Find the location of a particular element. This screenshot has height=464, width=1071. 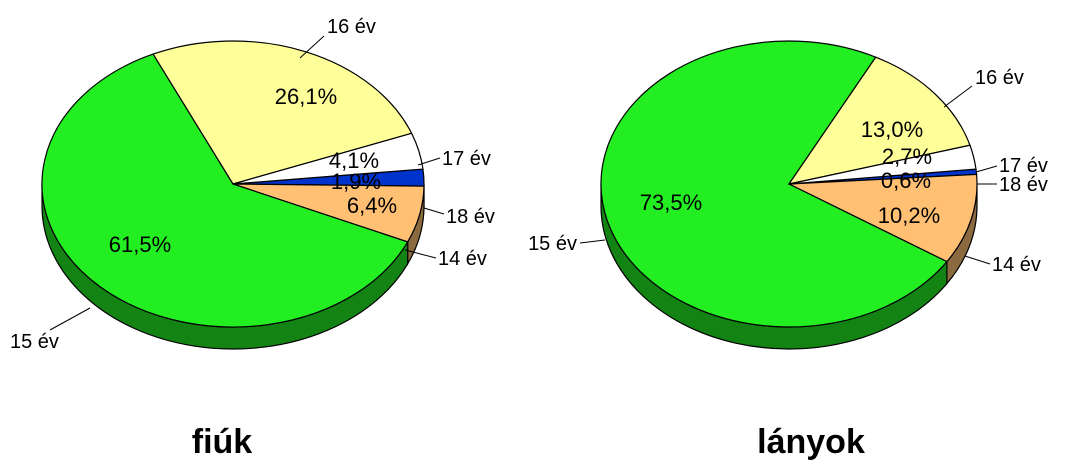

slice-percent-label: 10,2% is located at coordinates (909, 215).